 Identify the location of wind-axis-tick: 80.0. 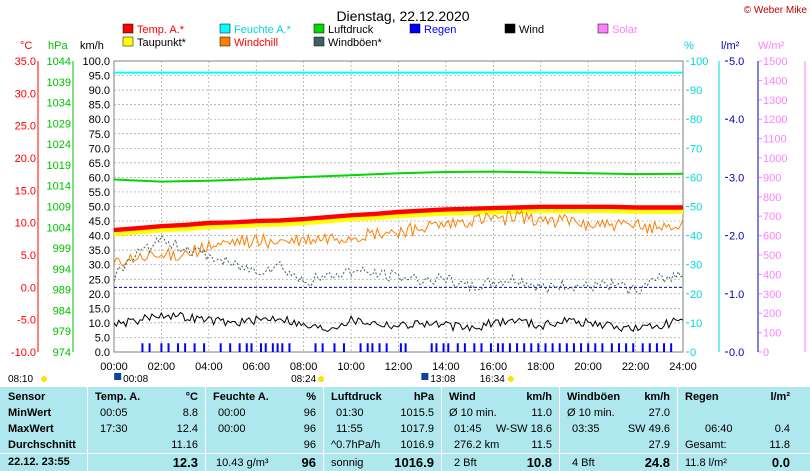
(99, 120).